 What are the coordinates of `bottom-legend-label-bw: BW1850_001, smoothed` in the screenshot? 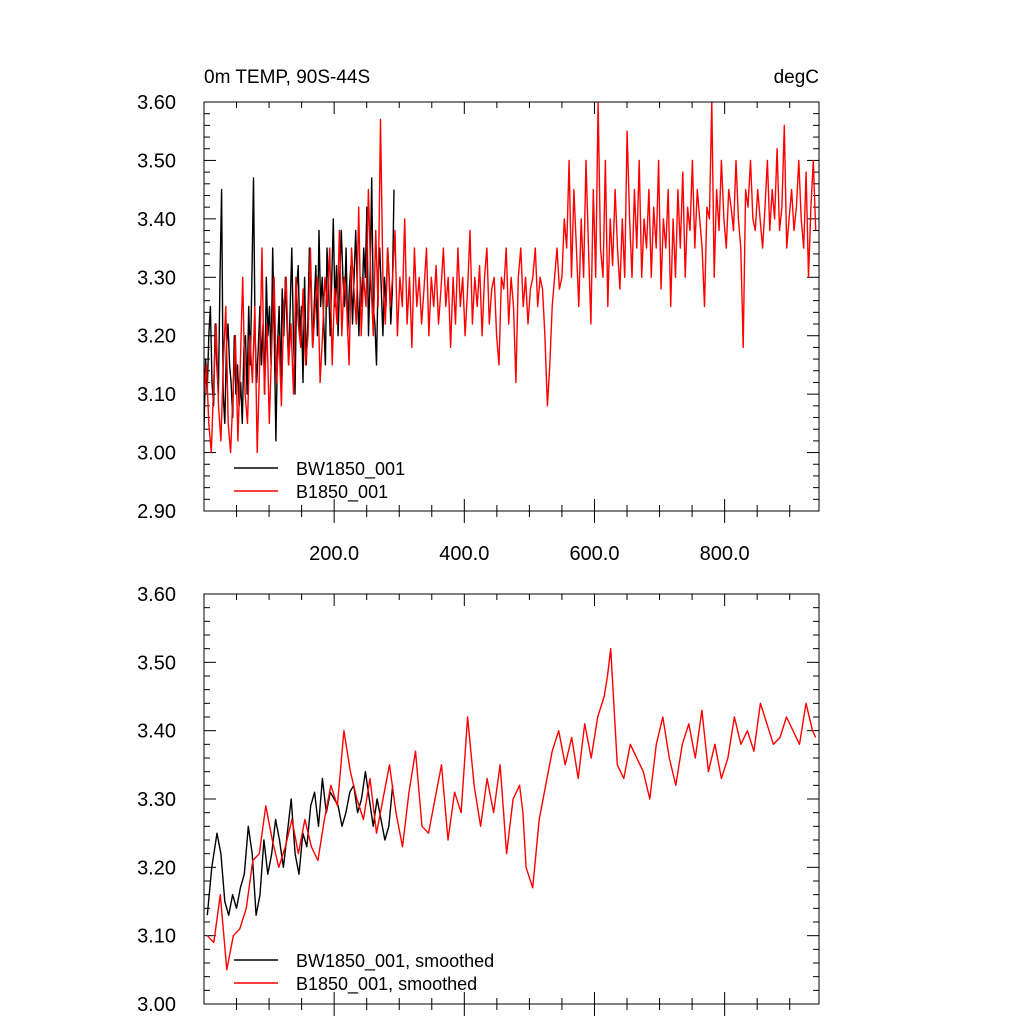 It's located at (395, 961).